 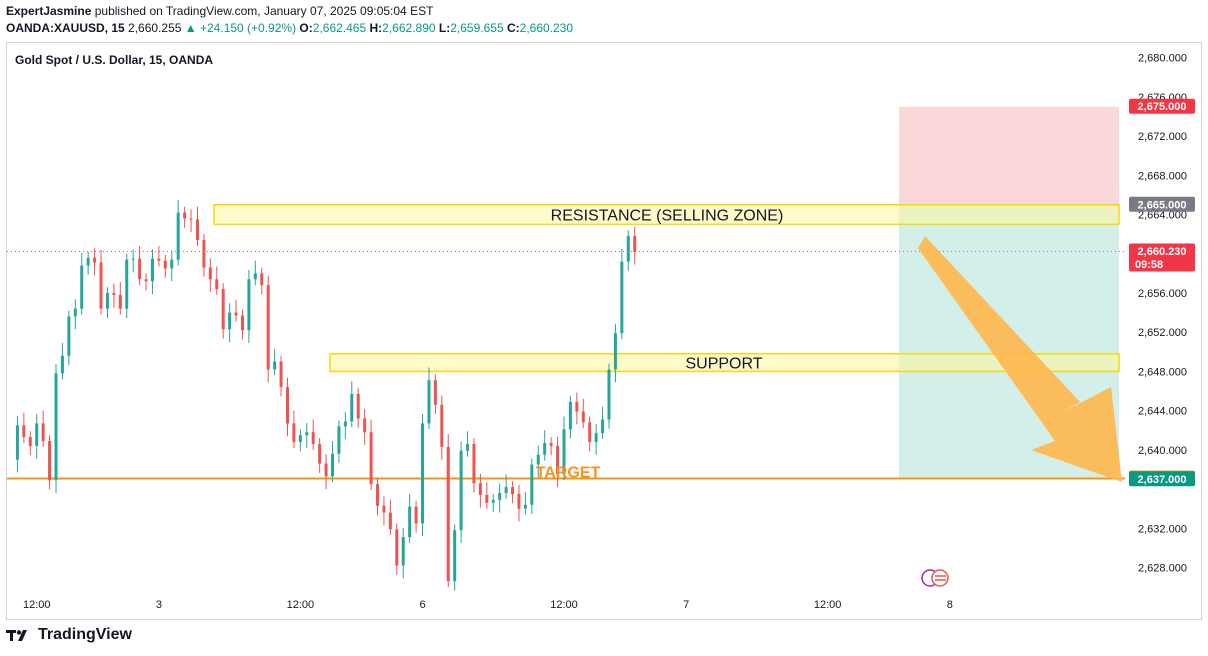 I want to click on y-axis-tick-label: 2,644.000, so click(x=1162, y=412).